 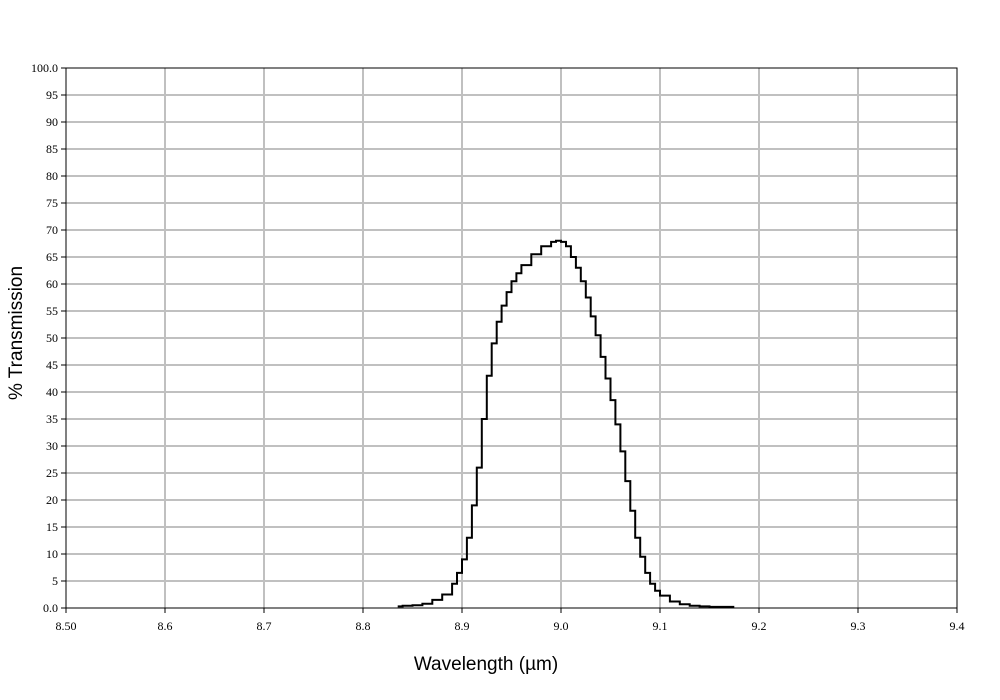 What do you see at coordinates (510, 620) in the screenshot?
I see `x-axis: 8.50 8.6 8.7 8.8 8.9 9.0 9.1 9.2 9.3 9.4` at bounding box center [510, 620].